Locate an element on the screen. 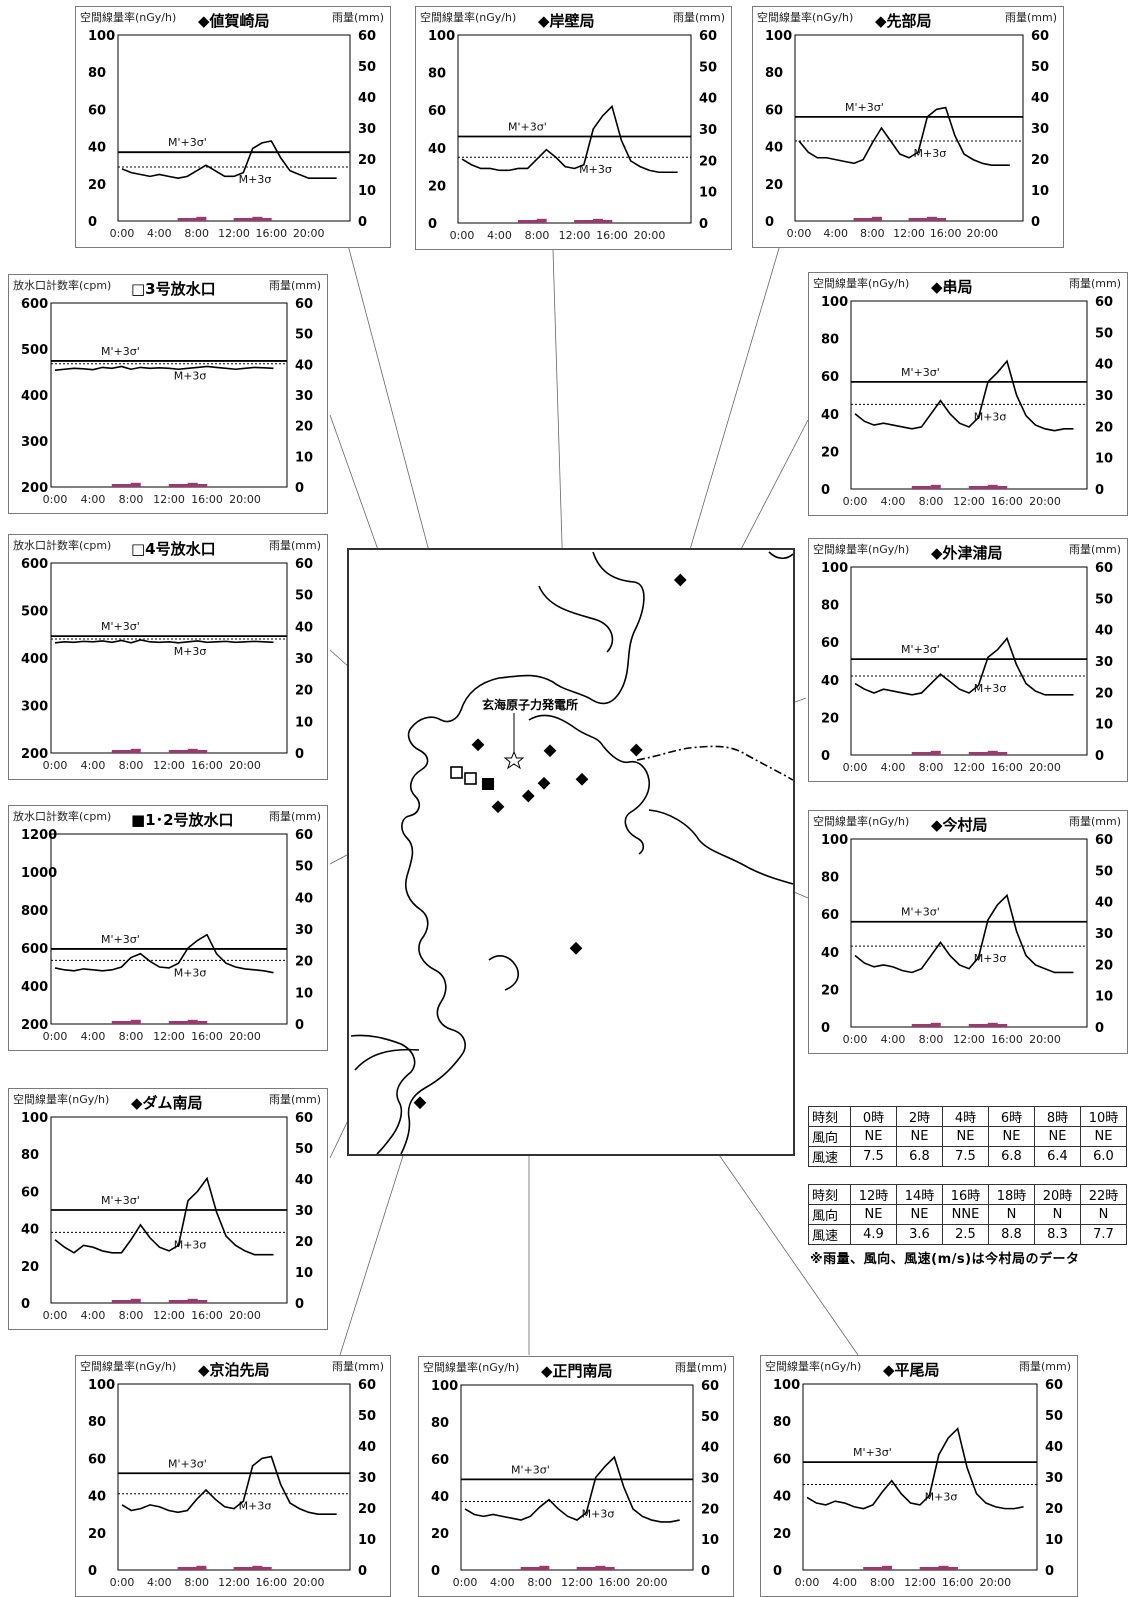 This screenshot has width=1128, height=1597. plot-frame is located at coordinates (969, 395).